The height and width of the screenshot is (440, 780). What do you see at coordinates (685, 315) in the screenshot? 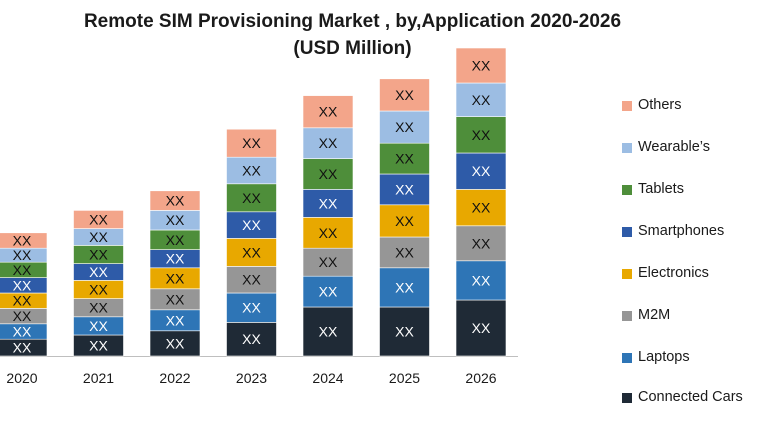
I see `legend-item-m2m: M2M` at bounding box center [685, 315].